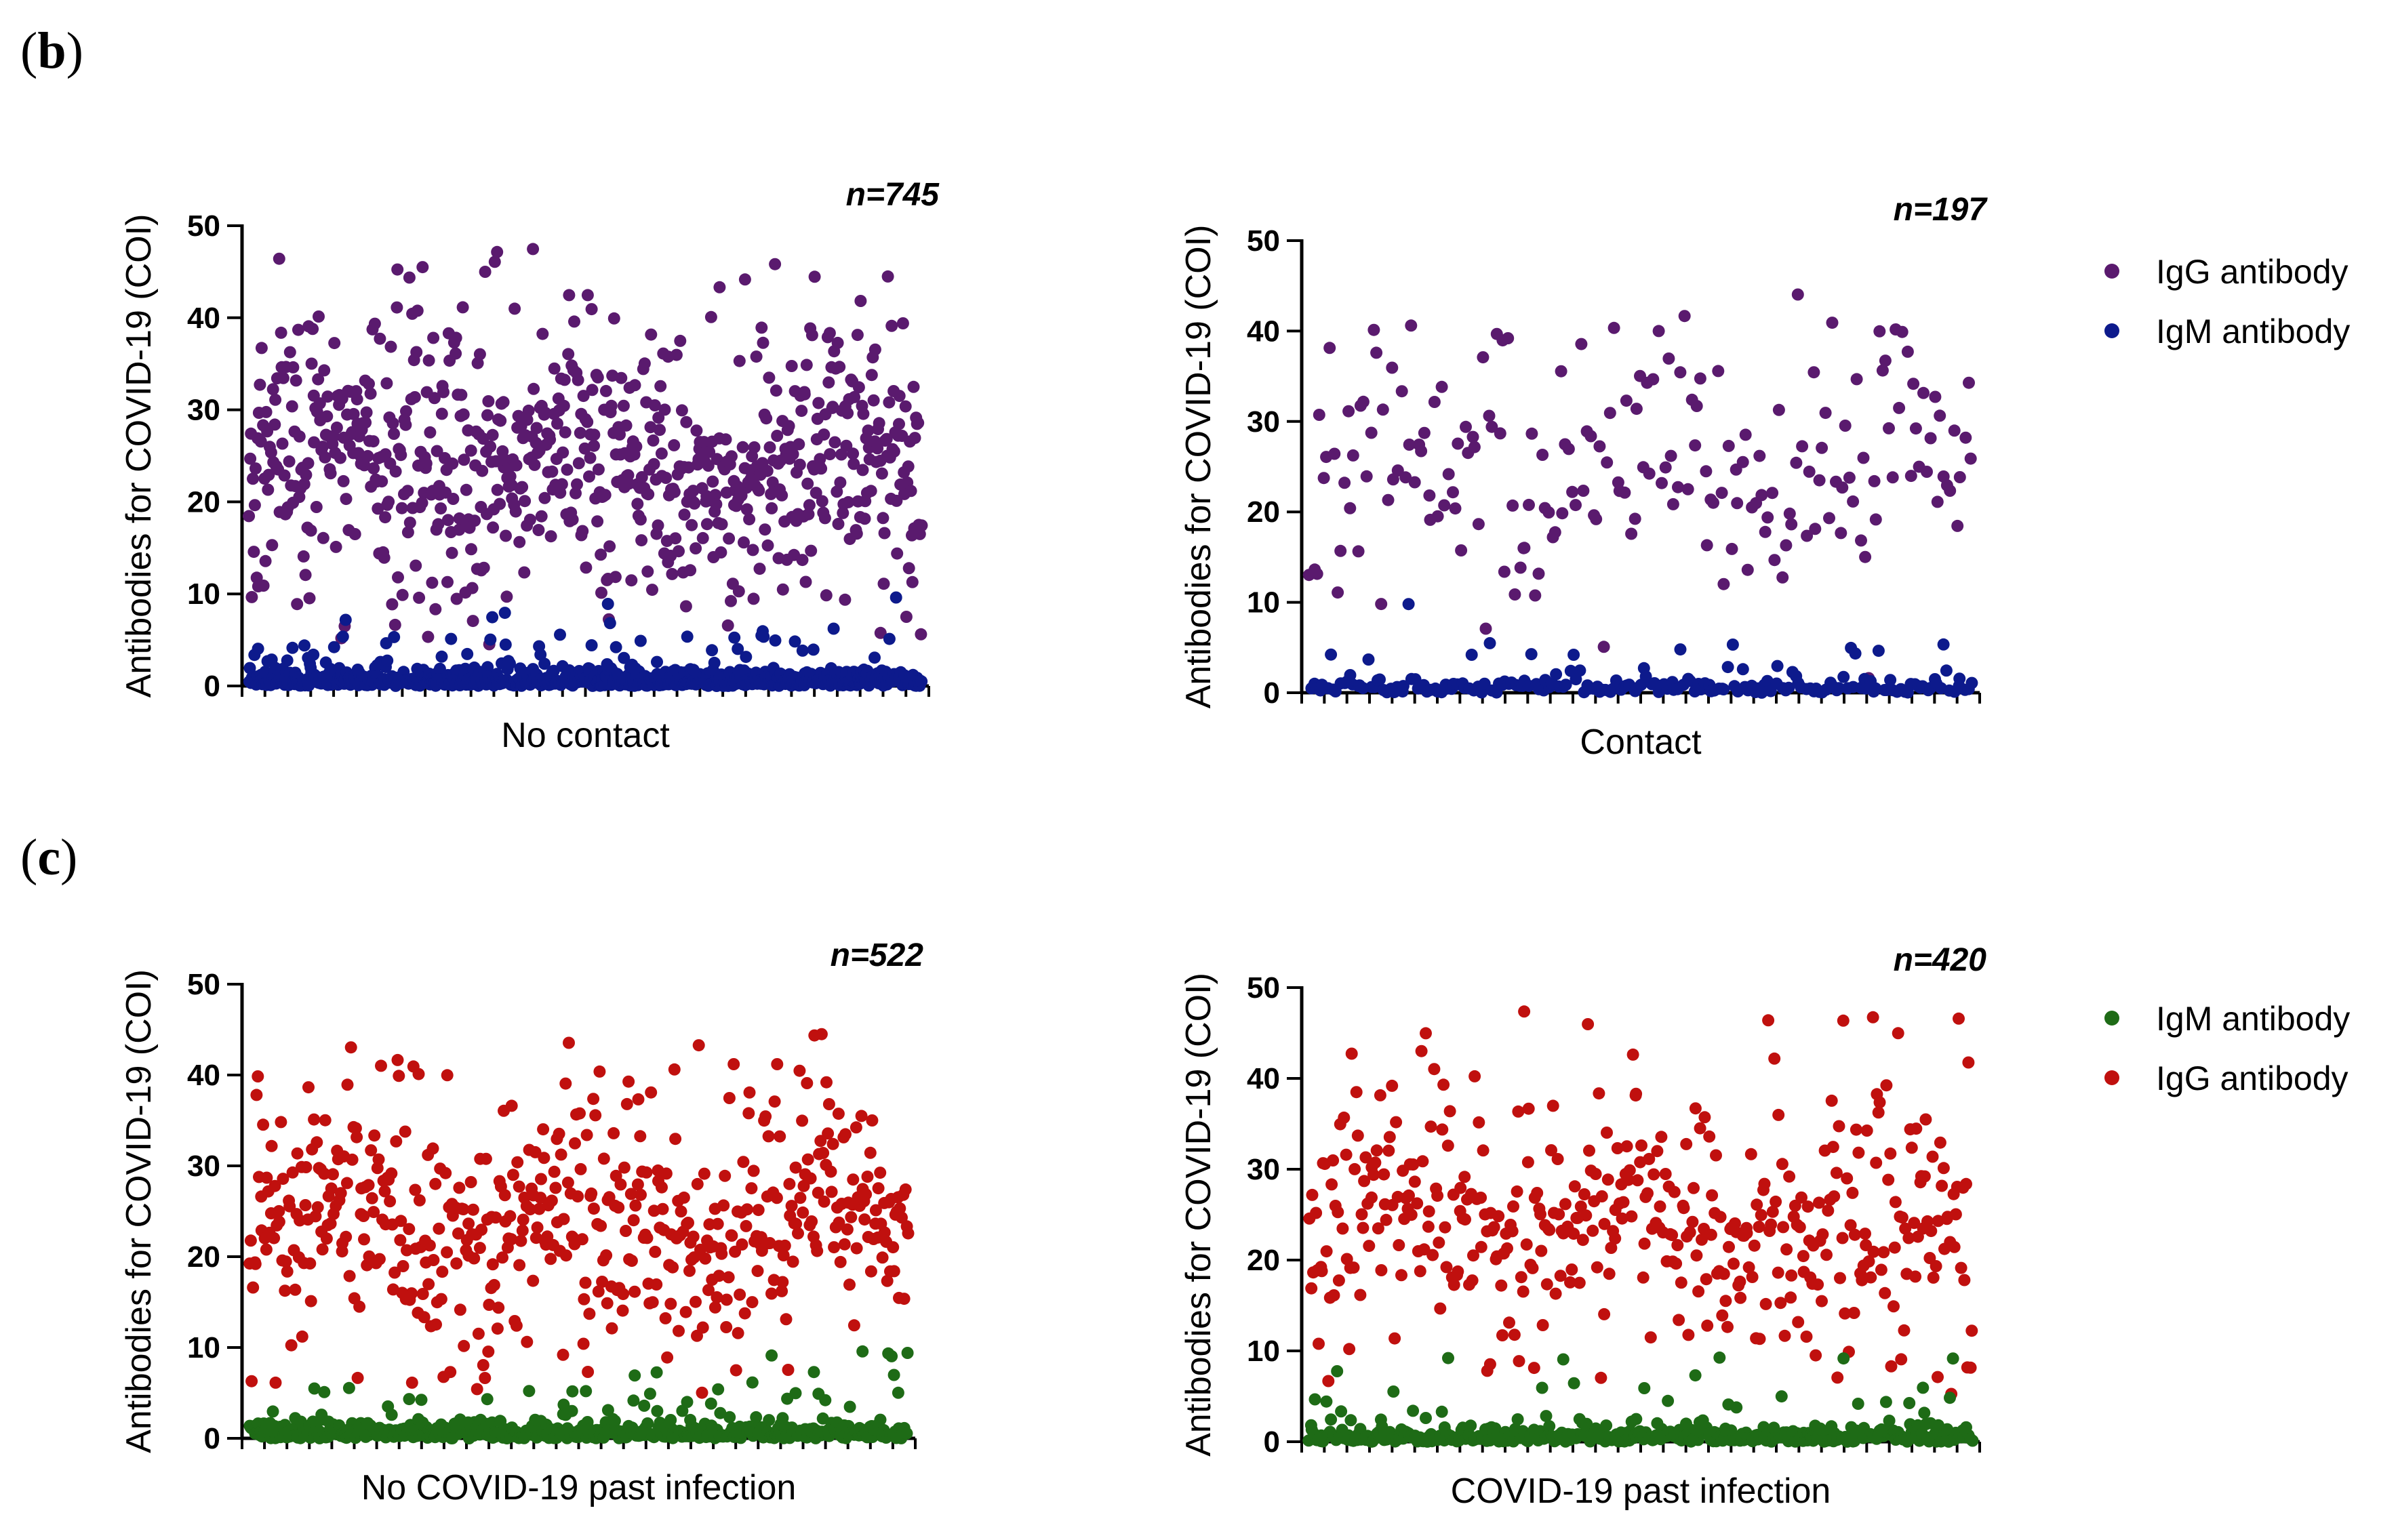  Describe the element at coordinates (51, 51) in the screenshot. I see `panel-label-b: (b)` at that location.